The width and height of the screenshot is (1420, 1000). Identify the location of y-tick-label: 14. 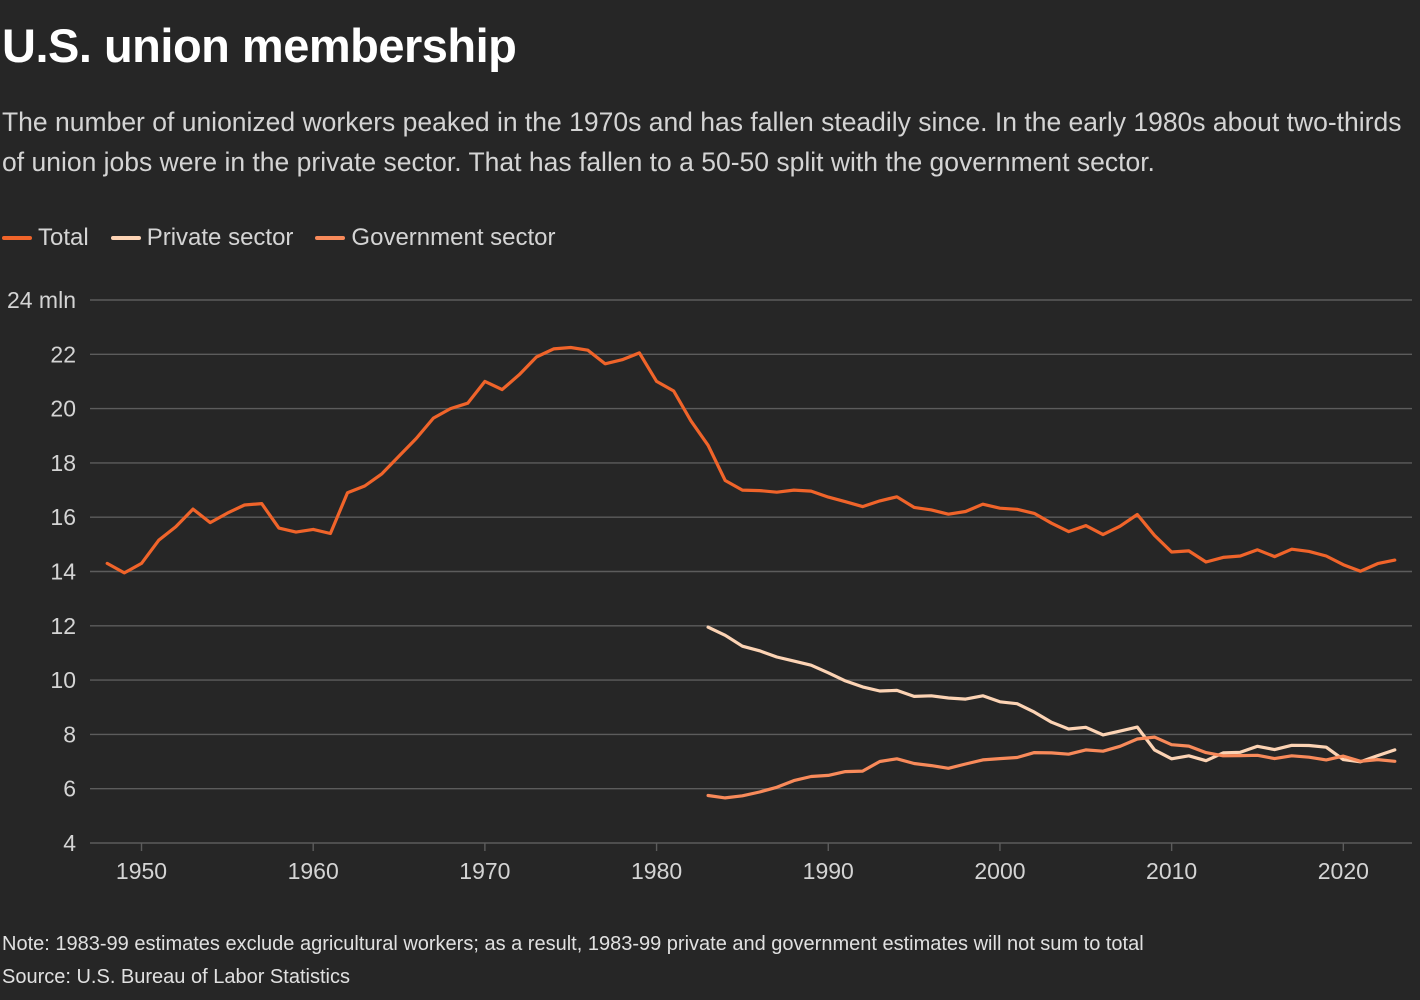
(63, 572).